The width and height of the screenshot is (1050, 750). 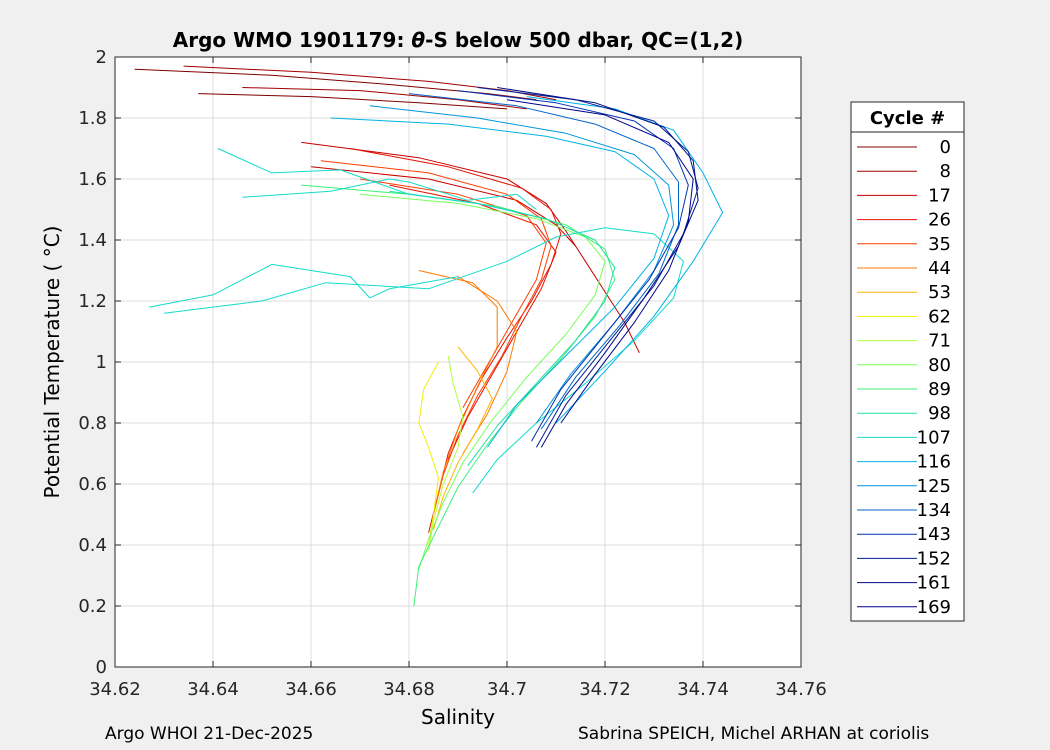 I want to click on y-tick-label: 0.8, so click(x=92, y=423).